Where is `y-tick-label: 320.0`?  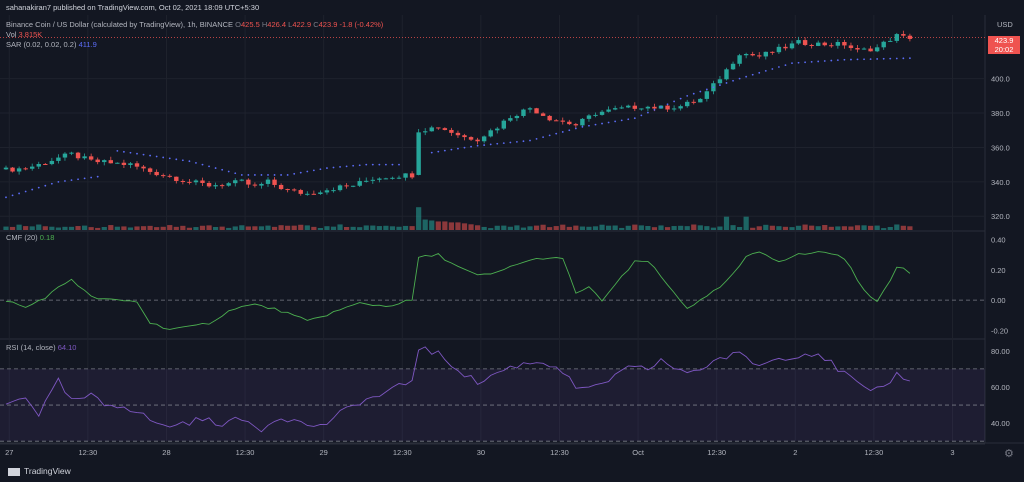 y-tick-label: 320.0 is located at coordinates (1000, 216).